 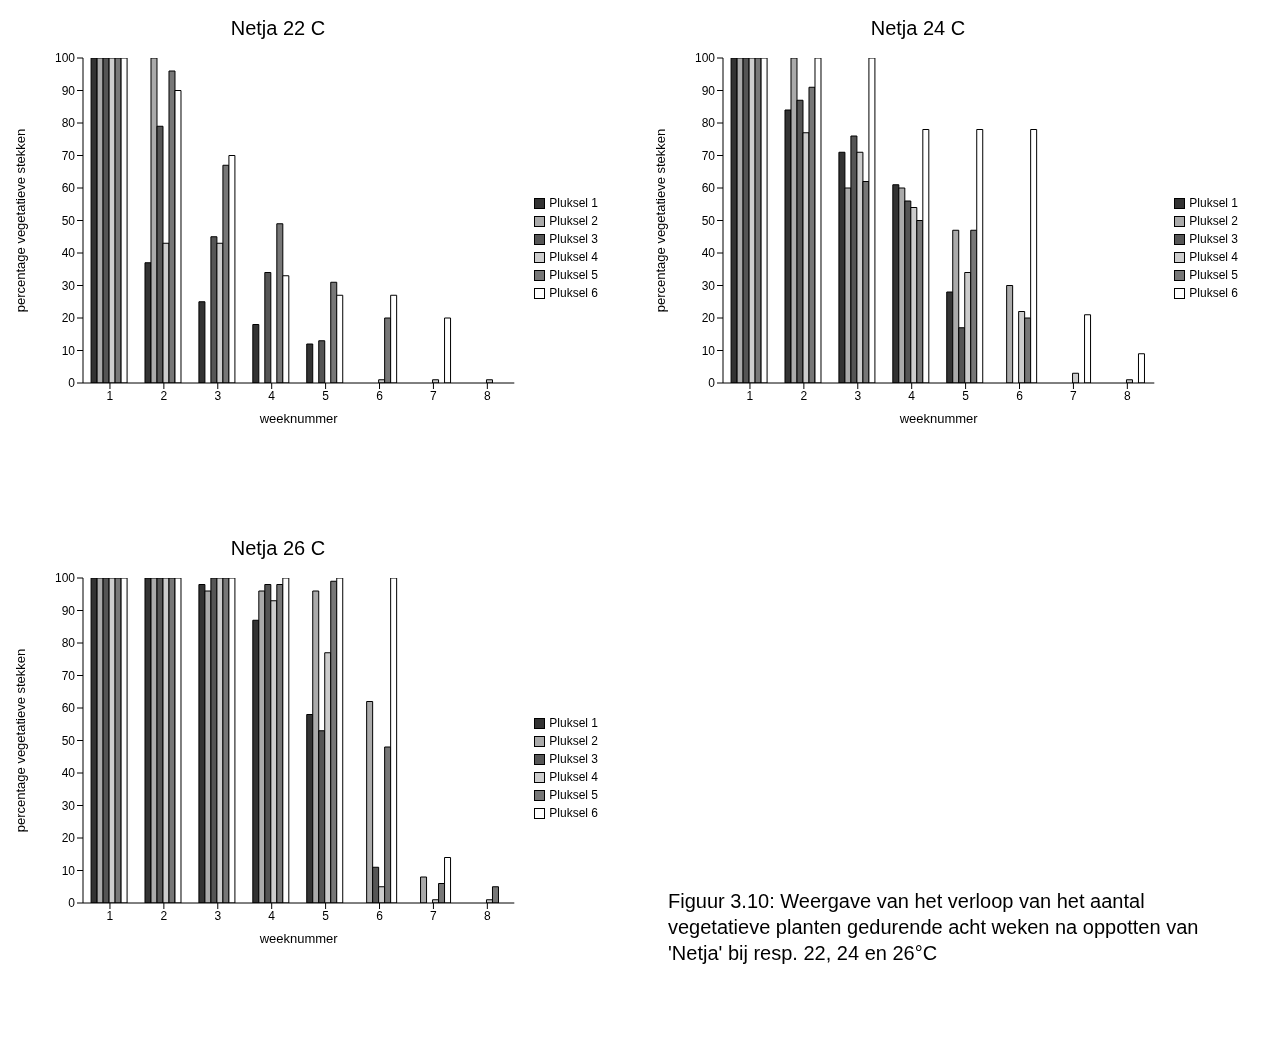 What do you see at coordinates (918, 28) in the screenshot?
I see `chart-title: Netja 24 C` at bounding box center [918, 28].